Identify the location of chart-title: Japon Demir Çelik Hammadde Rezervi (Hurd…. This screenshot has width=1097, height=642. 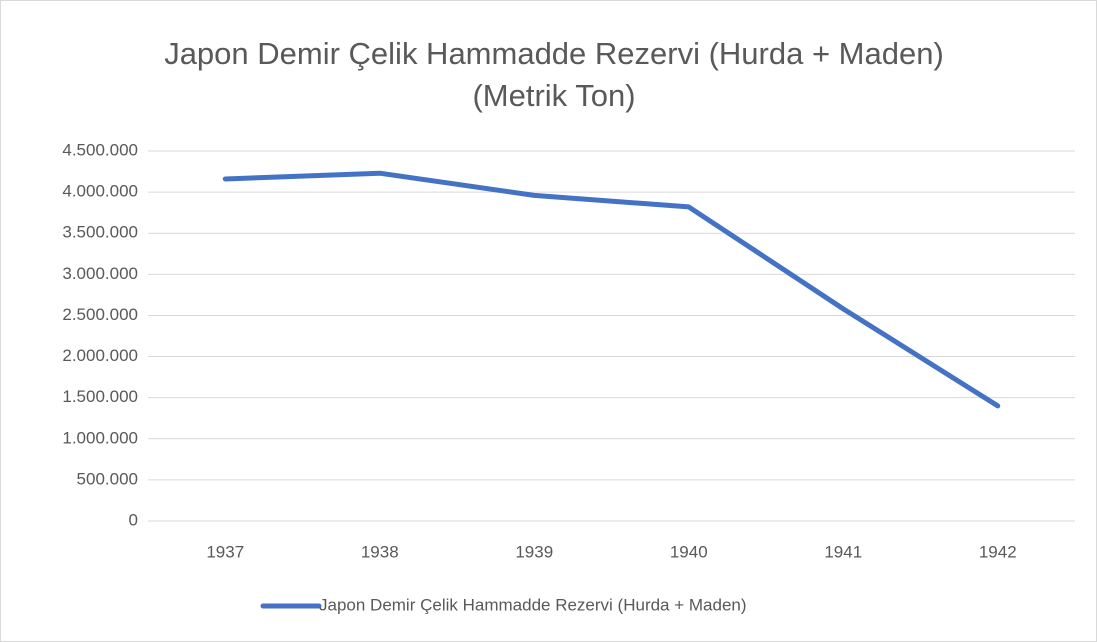
(554, 74).